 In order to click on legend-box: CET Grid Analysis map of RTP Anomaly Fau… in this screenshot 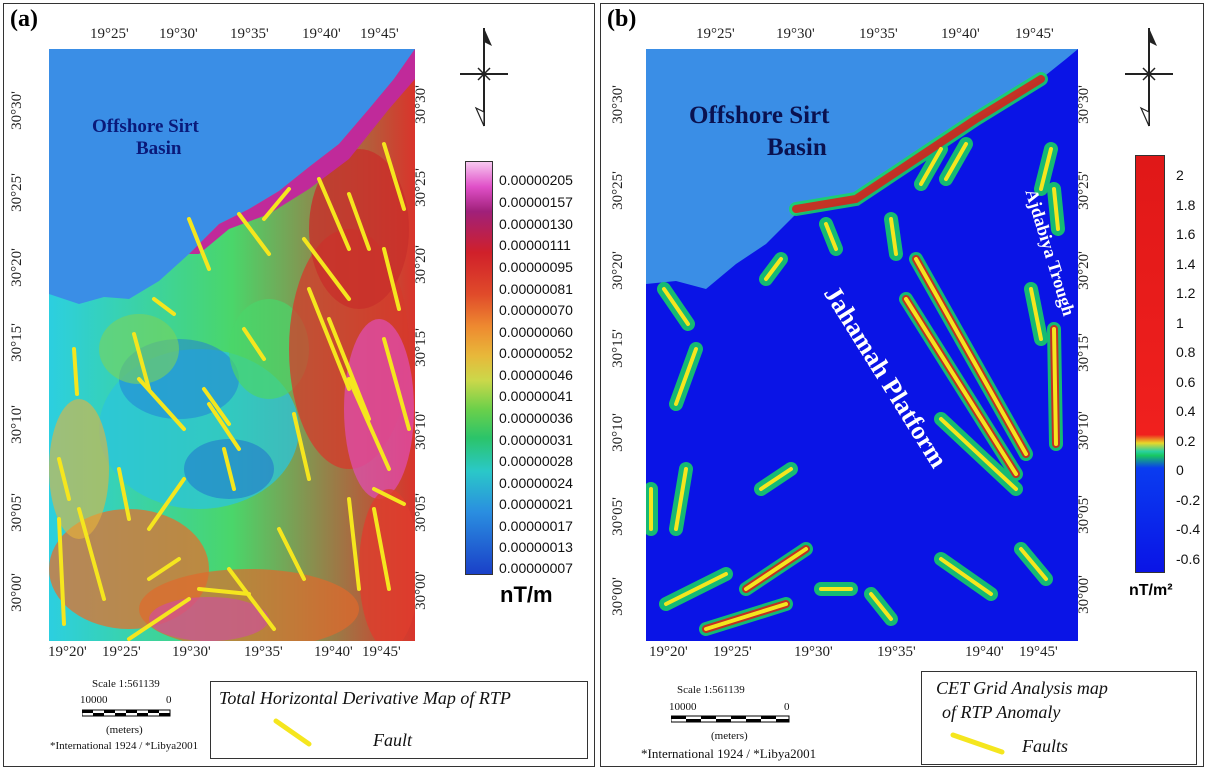, I will do `click(1059, 718)`.